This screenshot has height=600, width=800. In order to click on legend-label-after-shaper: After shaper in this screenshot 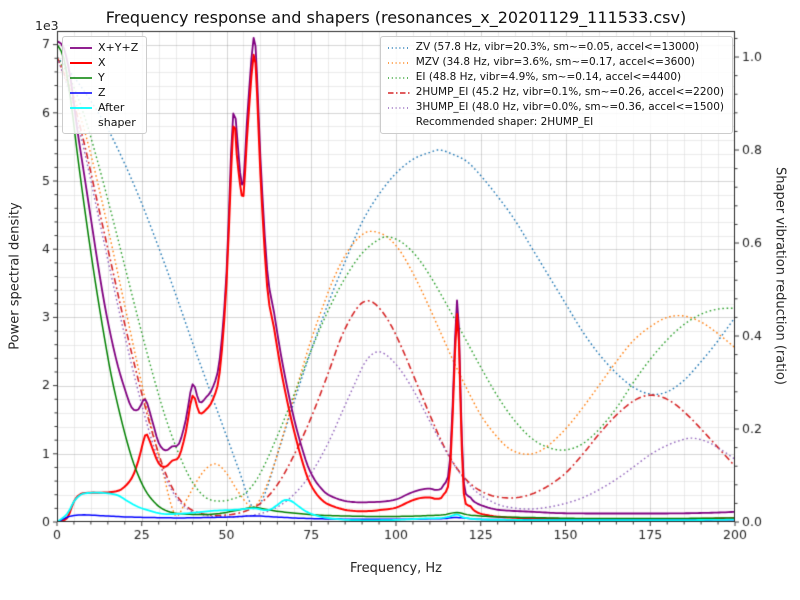, I will do `click(117, 115)`.